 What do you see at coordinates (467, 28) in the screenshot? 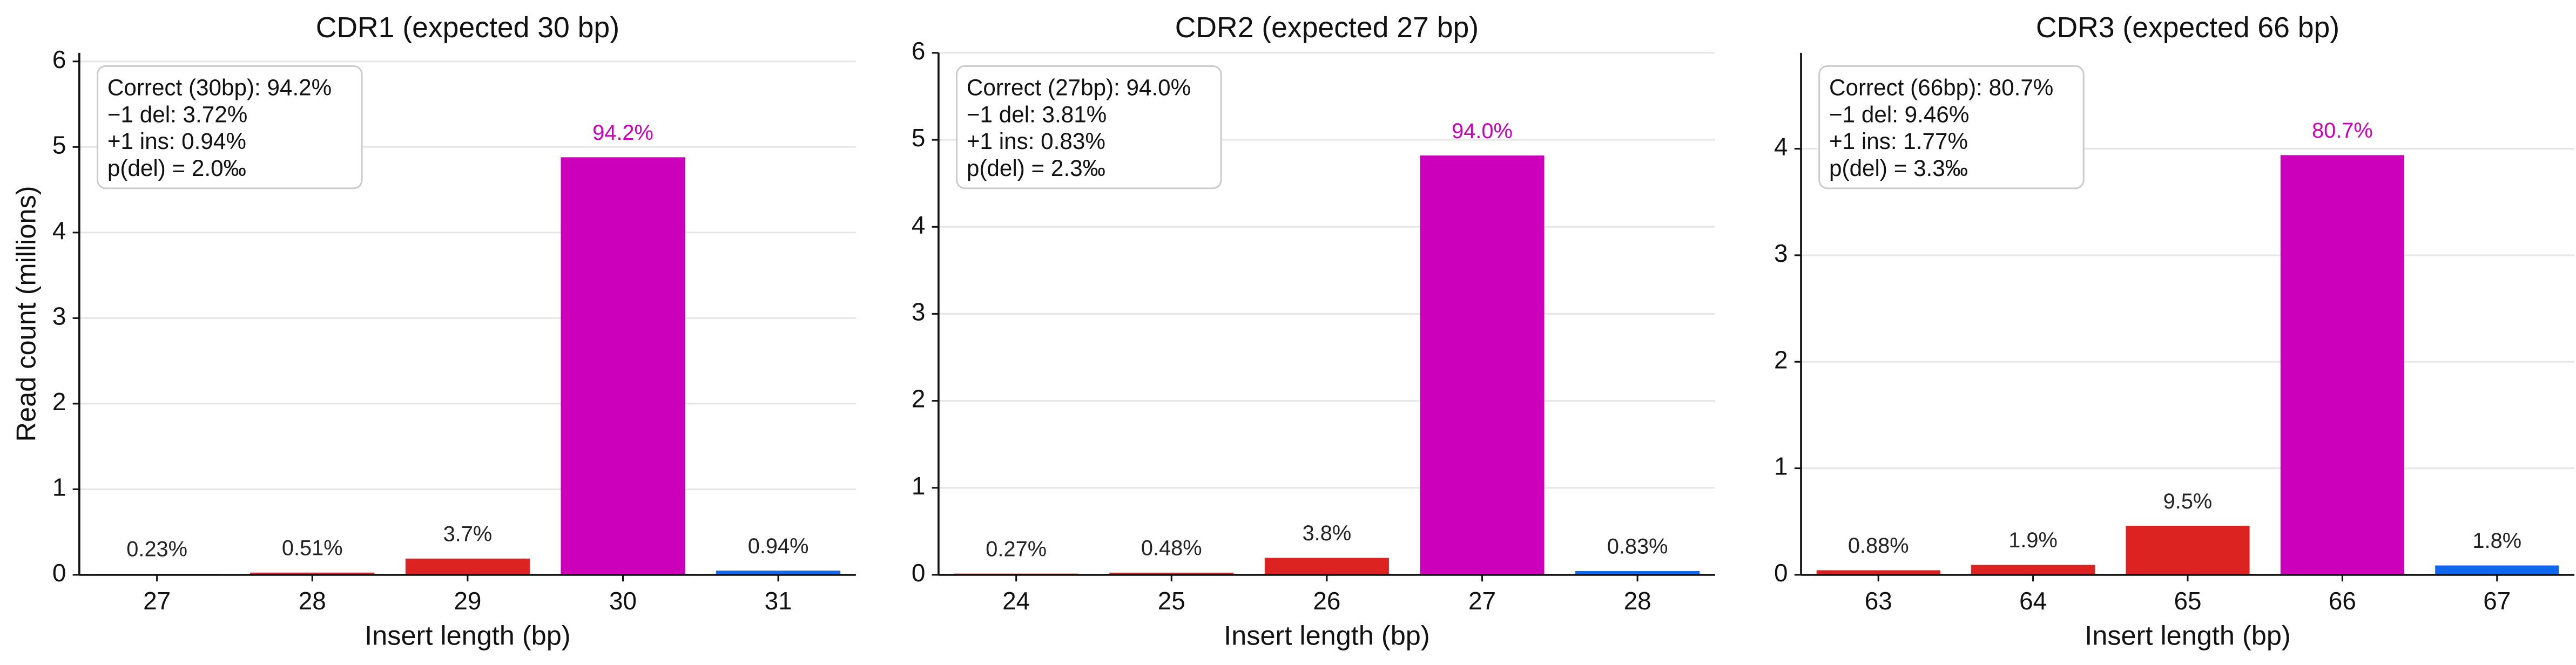
I see `chart-title: CDR1 (expected 30 bp)` at bounding box center [467, 28].